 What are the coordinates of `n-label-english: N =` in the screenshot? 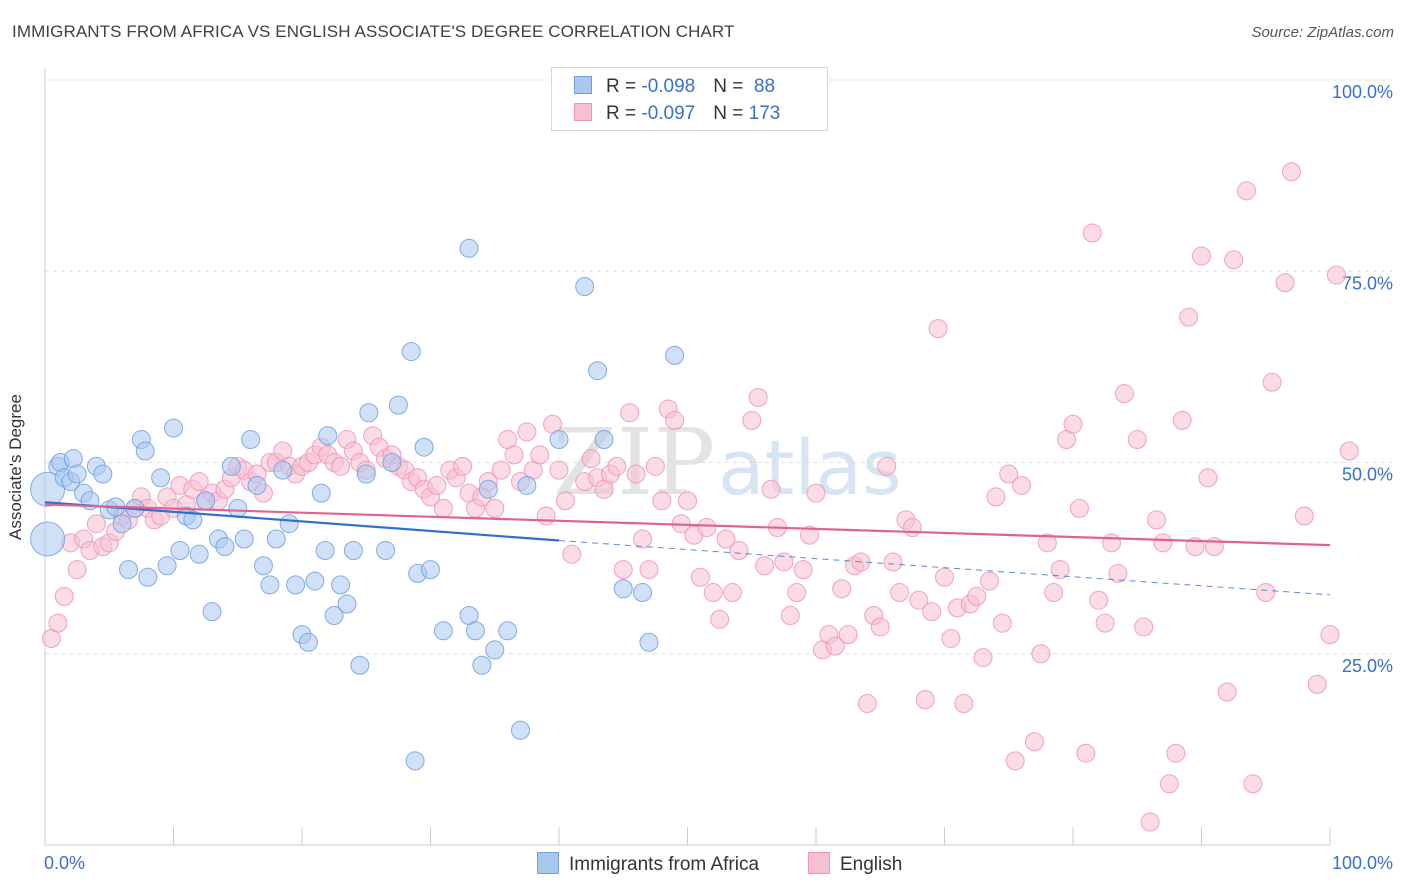 It's located at (731, 113).